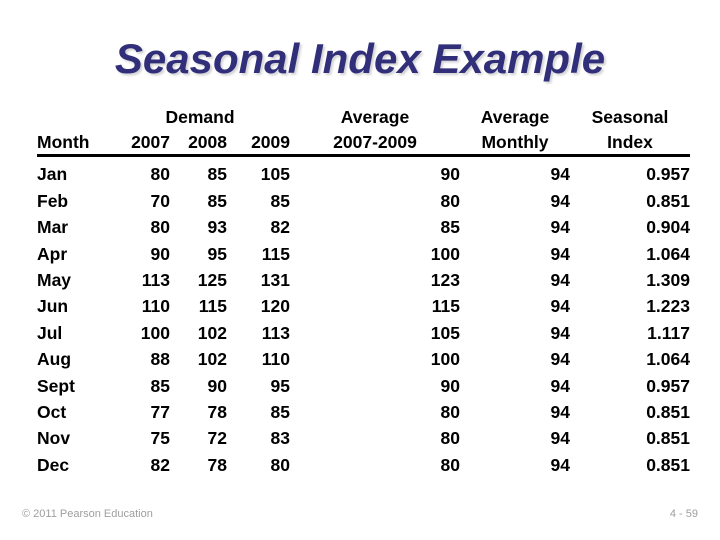  What do you see at coordinates (155, 332) in the screenshot?
I see `cell-d2007: 100` at bounding box center [155, 332].